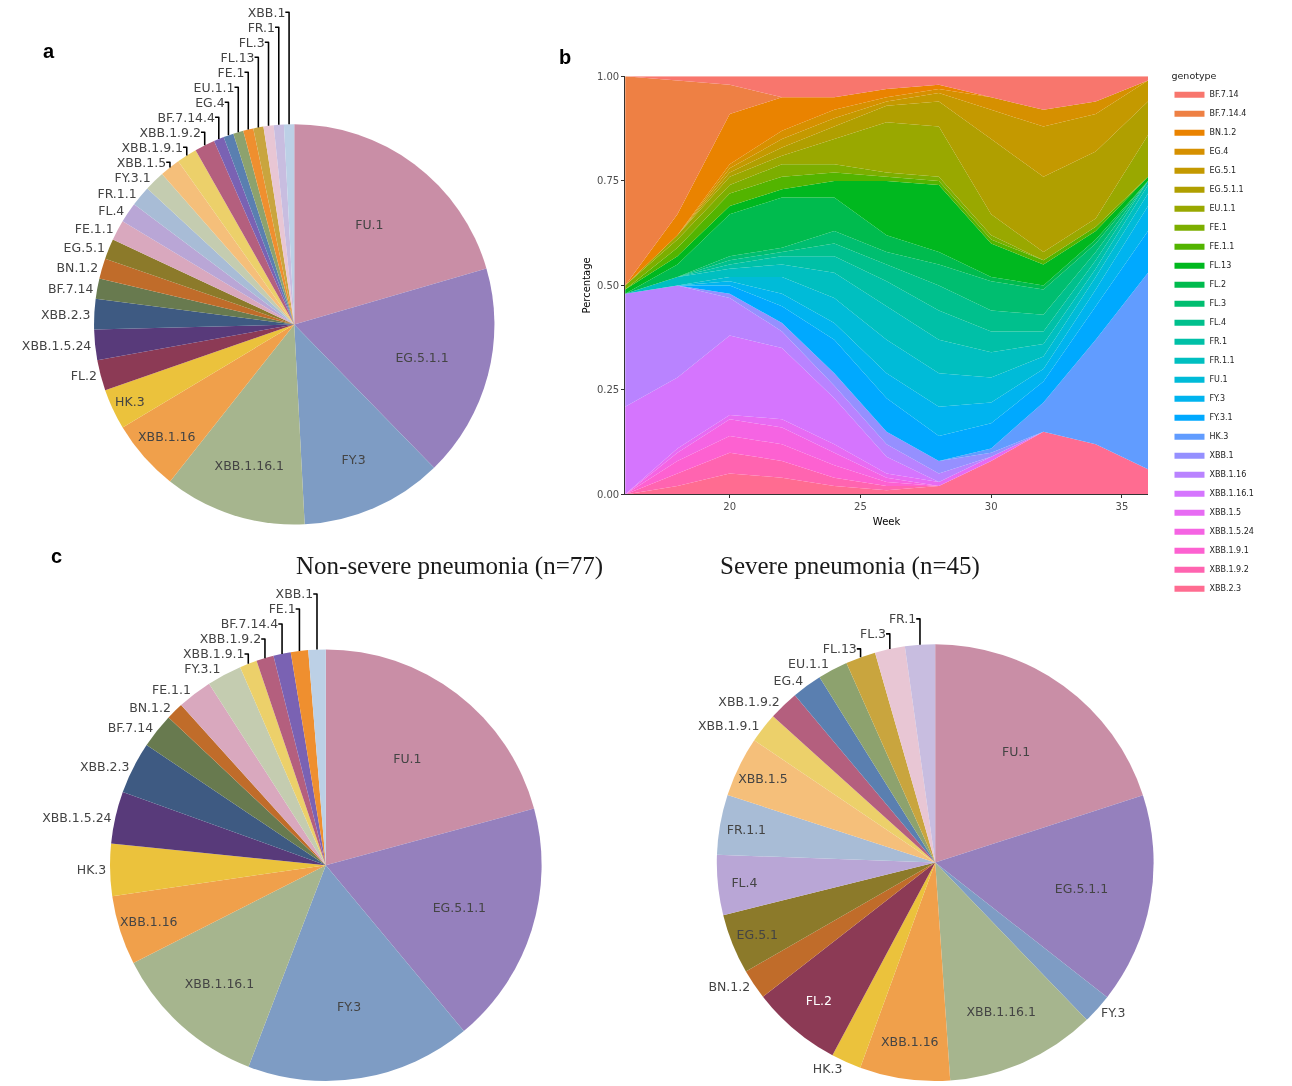 The width and height of the screenshot is (1292, 1086). I want to click on legend-label: XBB.1.9.2, so click(1229, 569).